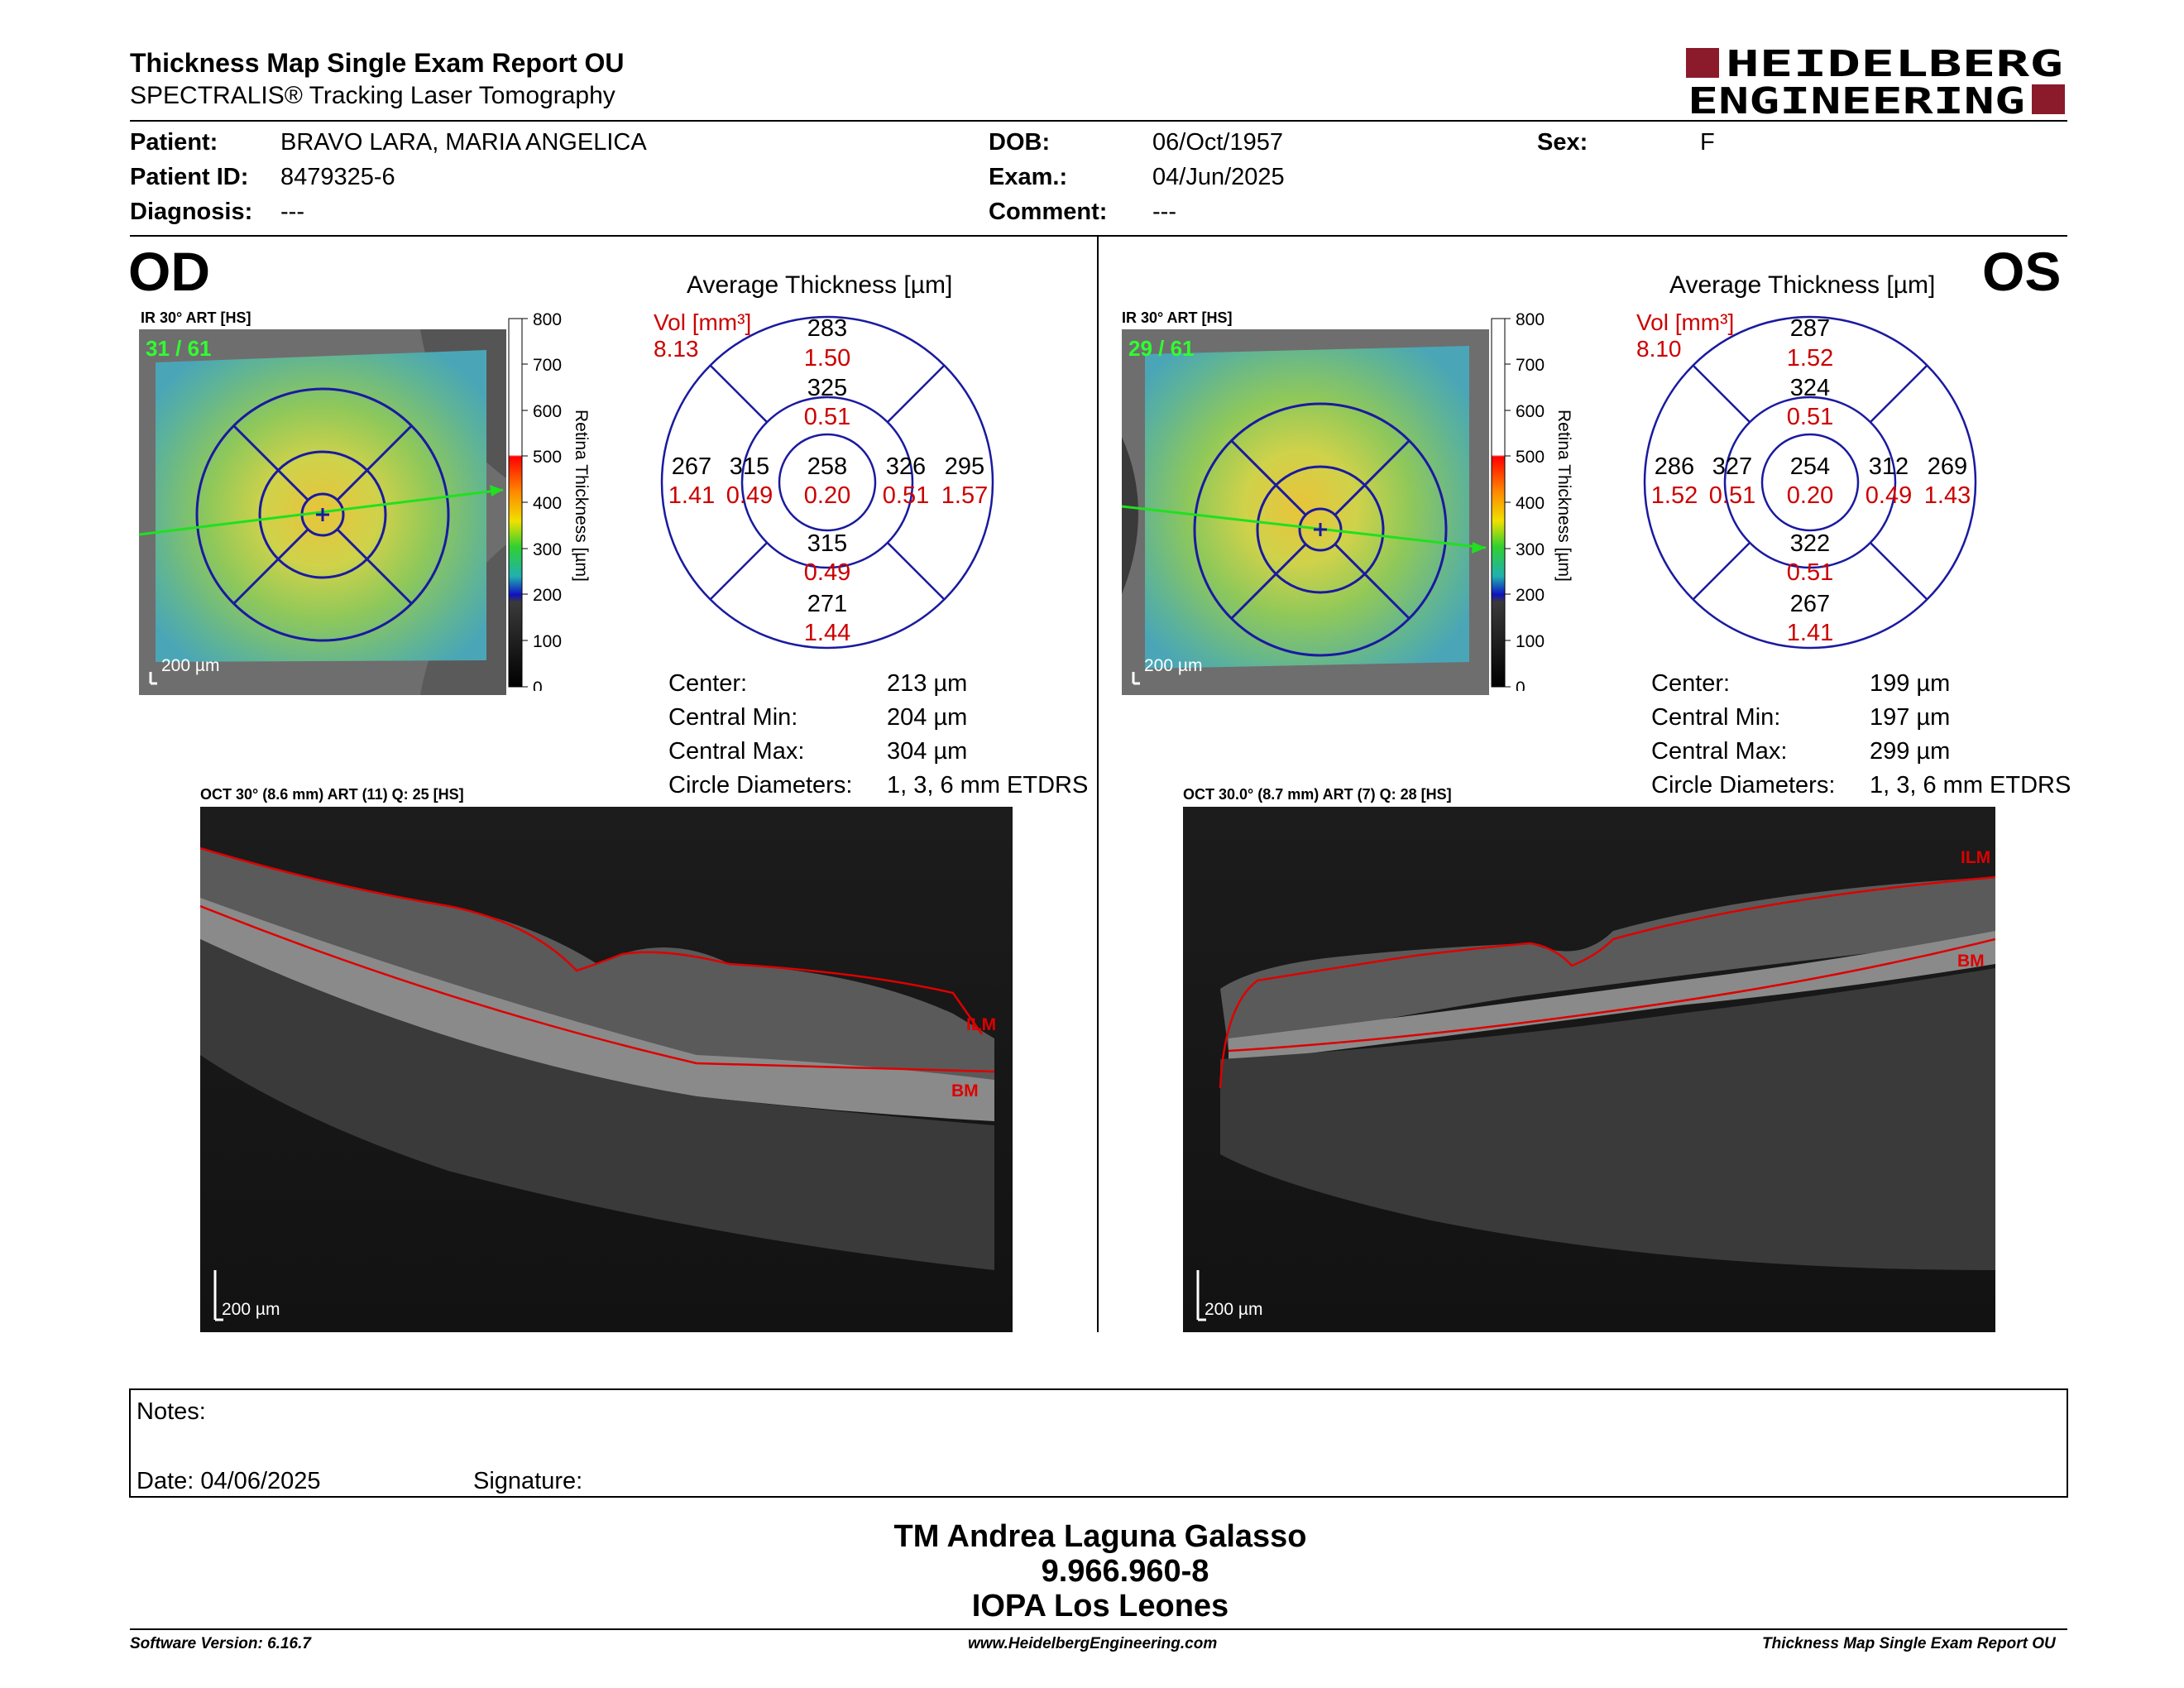  What do you see at coordinates (2022, 271) in the screenshot?
I see `eye-label-os: OS` at bounding box center [2022, 271].